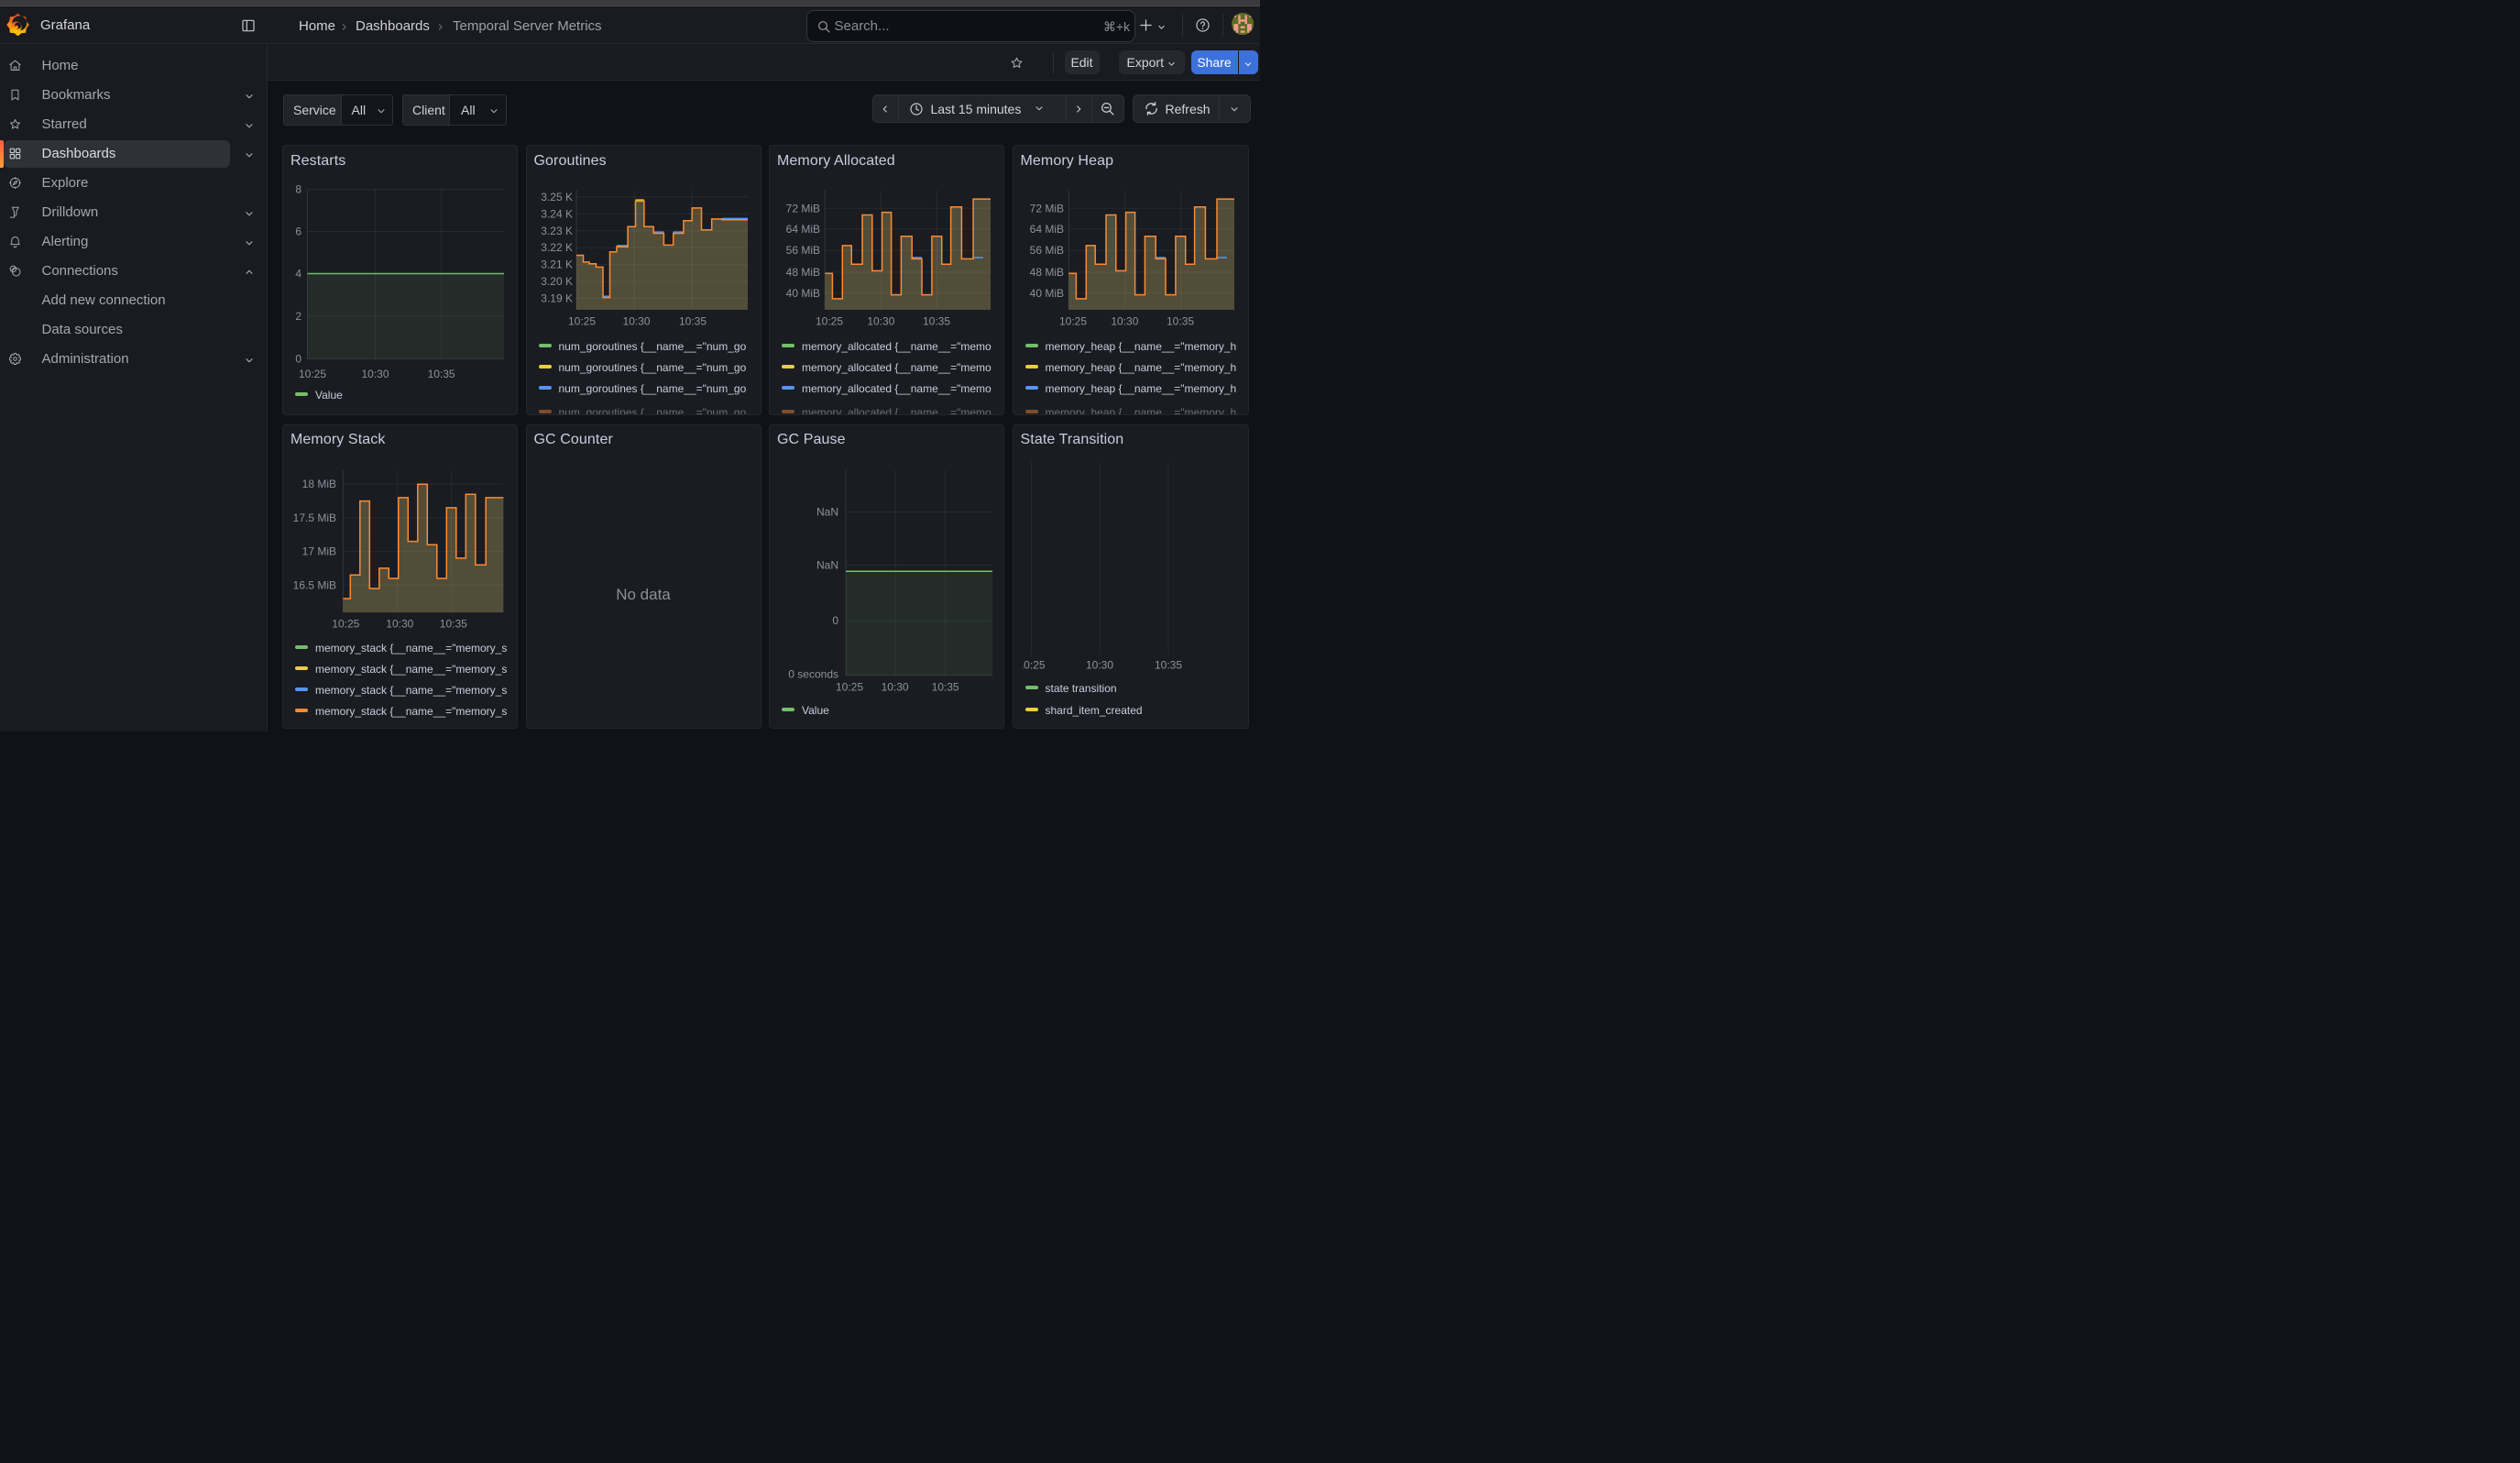 The image size is (2520, 1463). What do you see at coordinates (557, 197) in the screenshot?
I see `svg-text: 3.25 K` at bounding box center [557, 197].